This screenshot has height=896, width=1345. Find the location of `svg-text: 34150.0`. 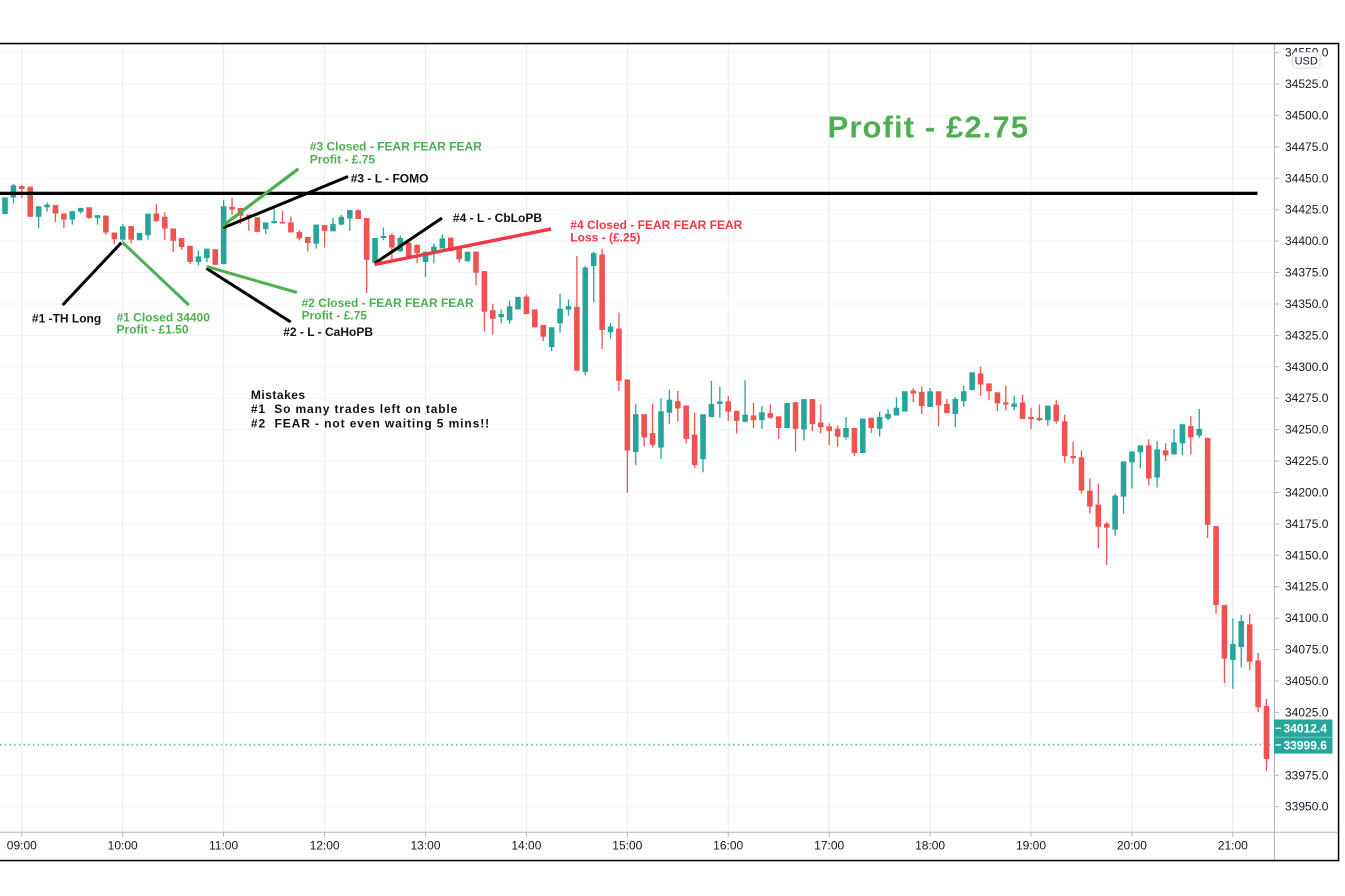

svg-text: 34150.0 is located at coordinates (1307, 555).